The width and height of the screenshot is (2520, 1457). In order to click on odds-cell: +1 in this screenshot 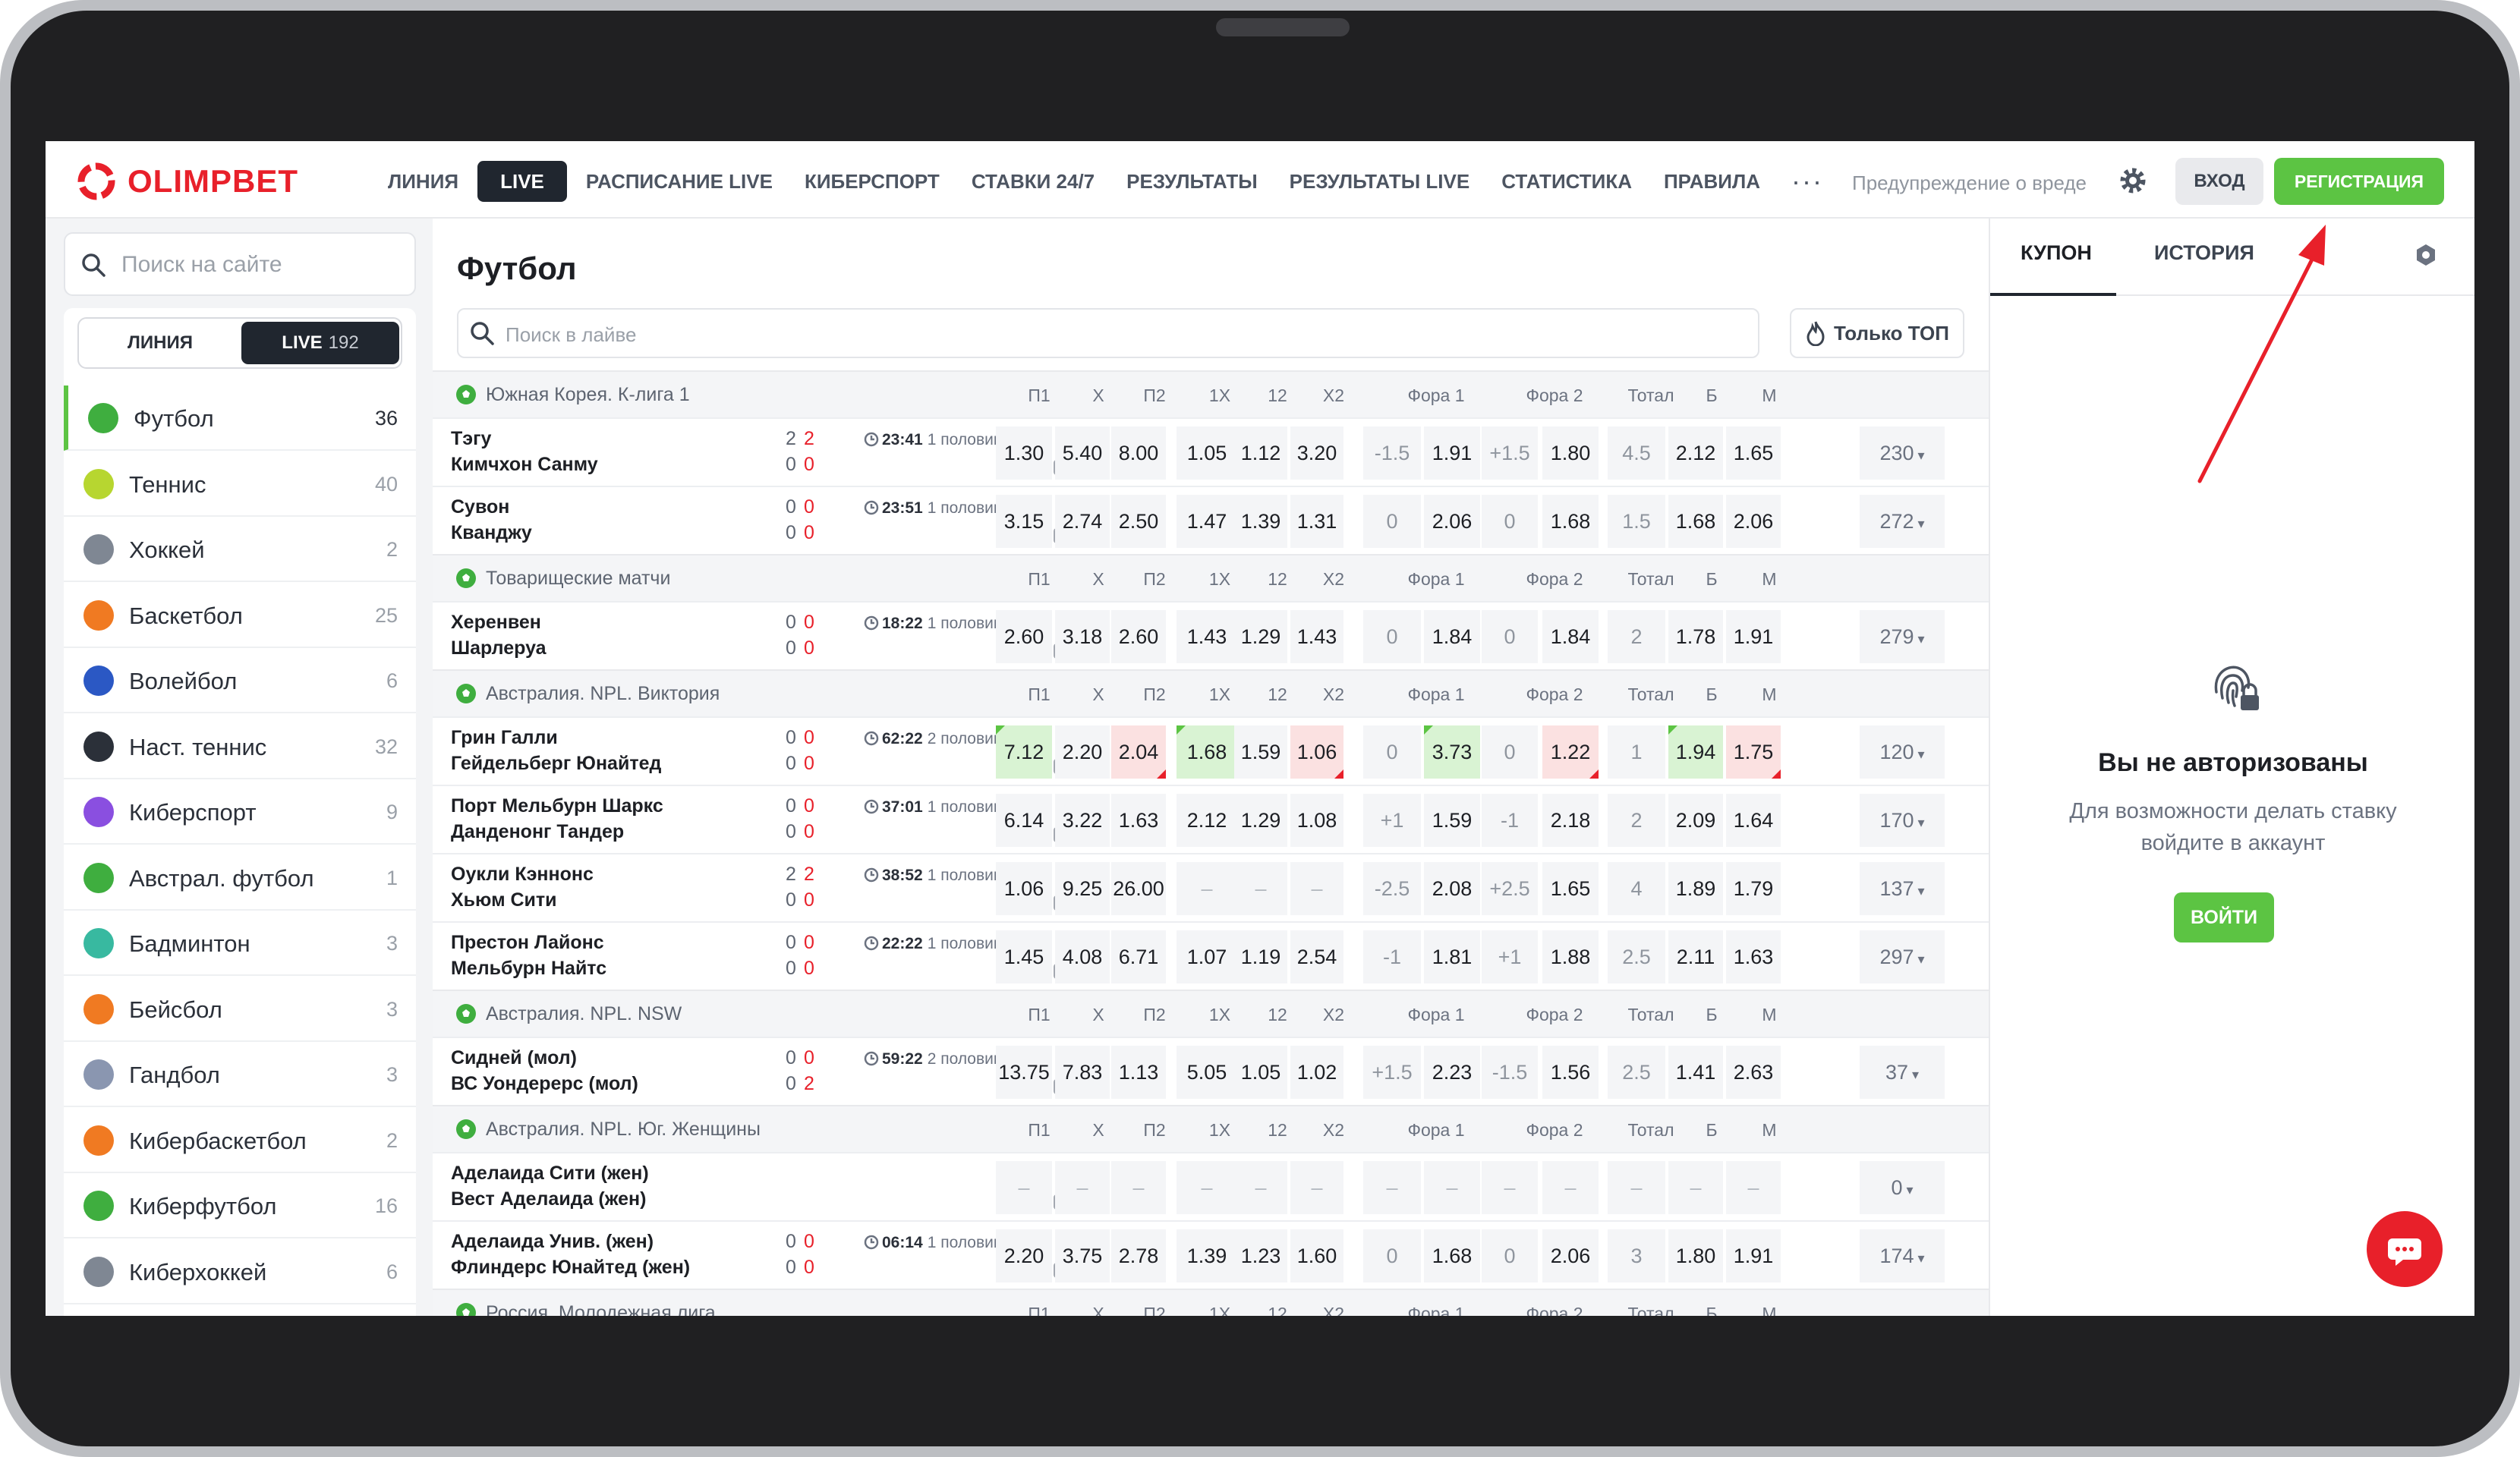, I will do `click(1392, 821)`.